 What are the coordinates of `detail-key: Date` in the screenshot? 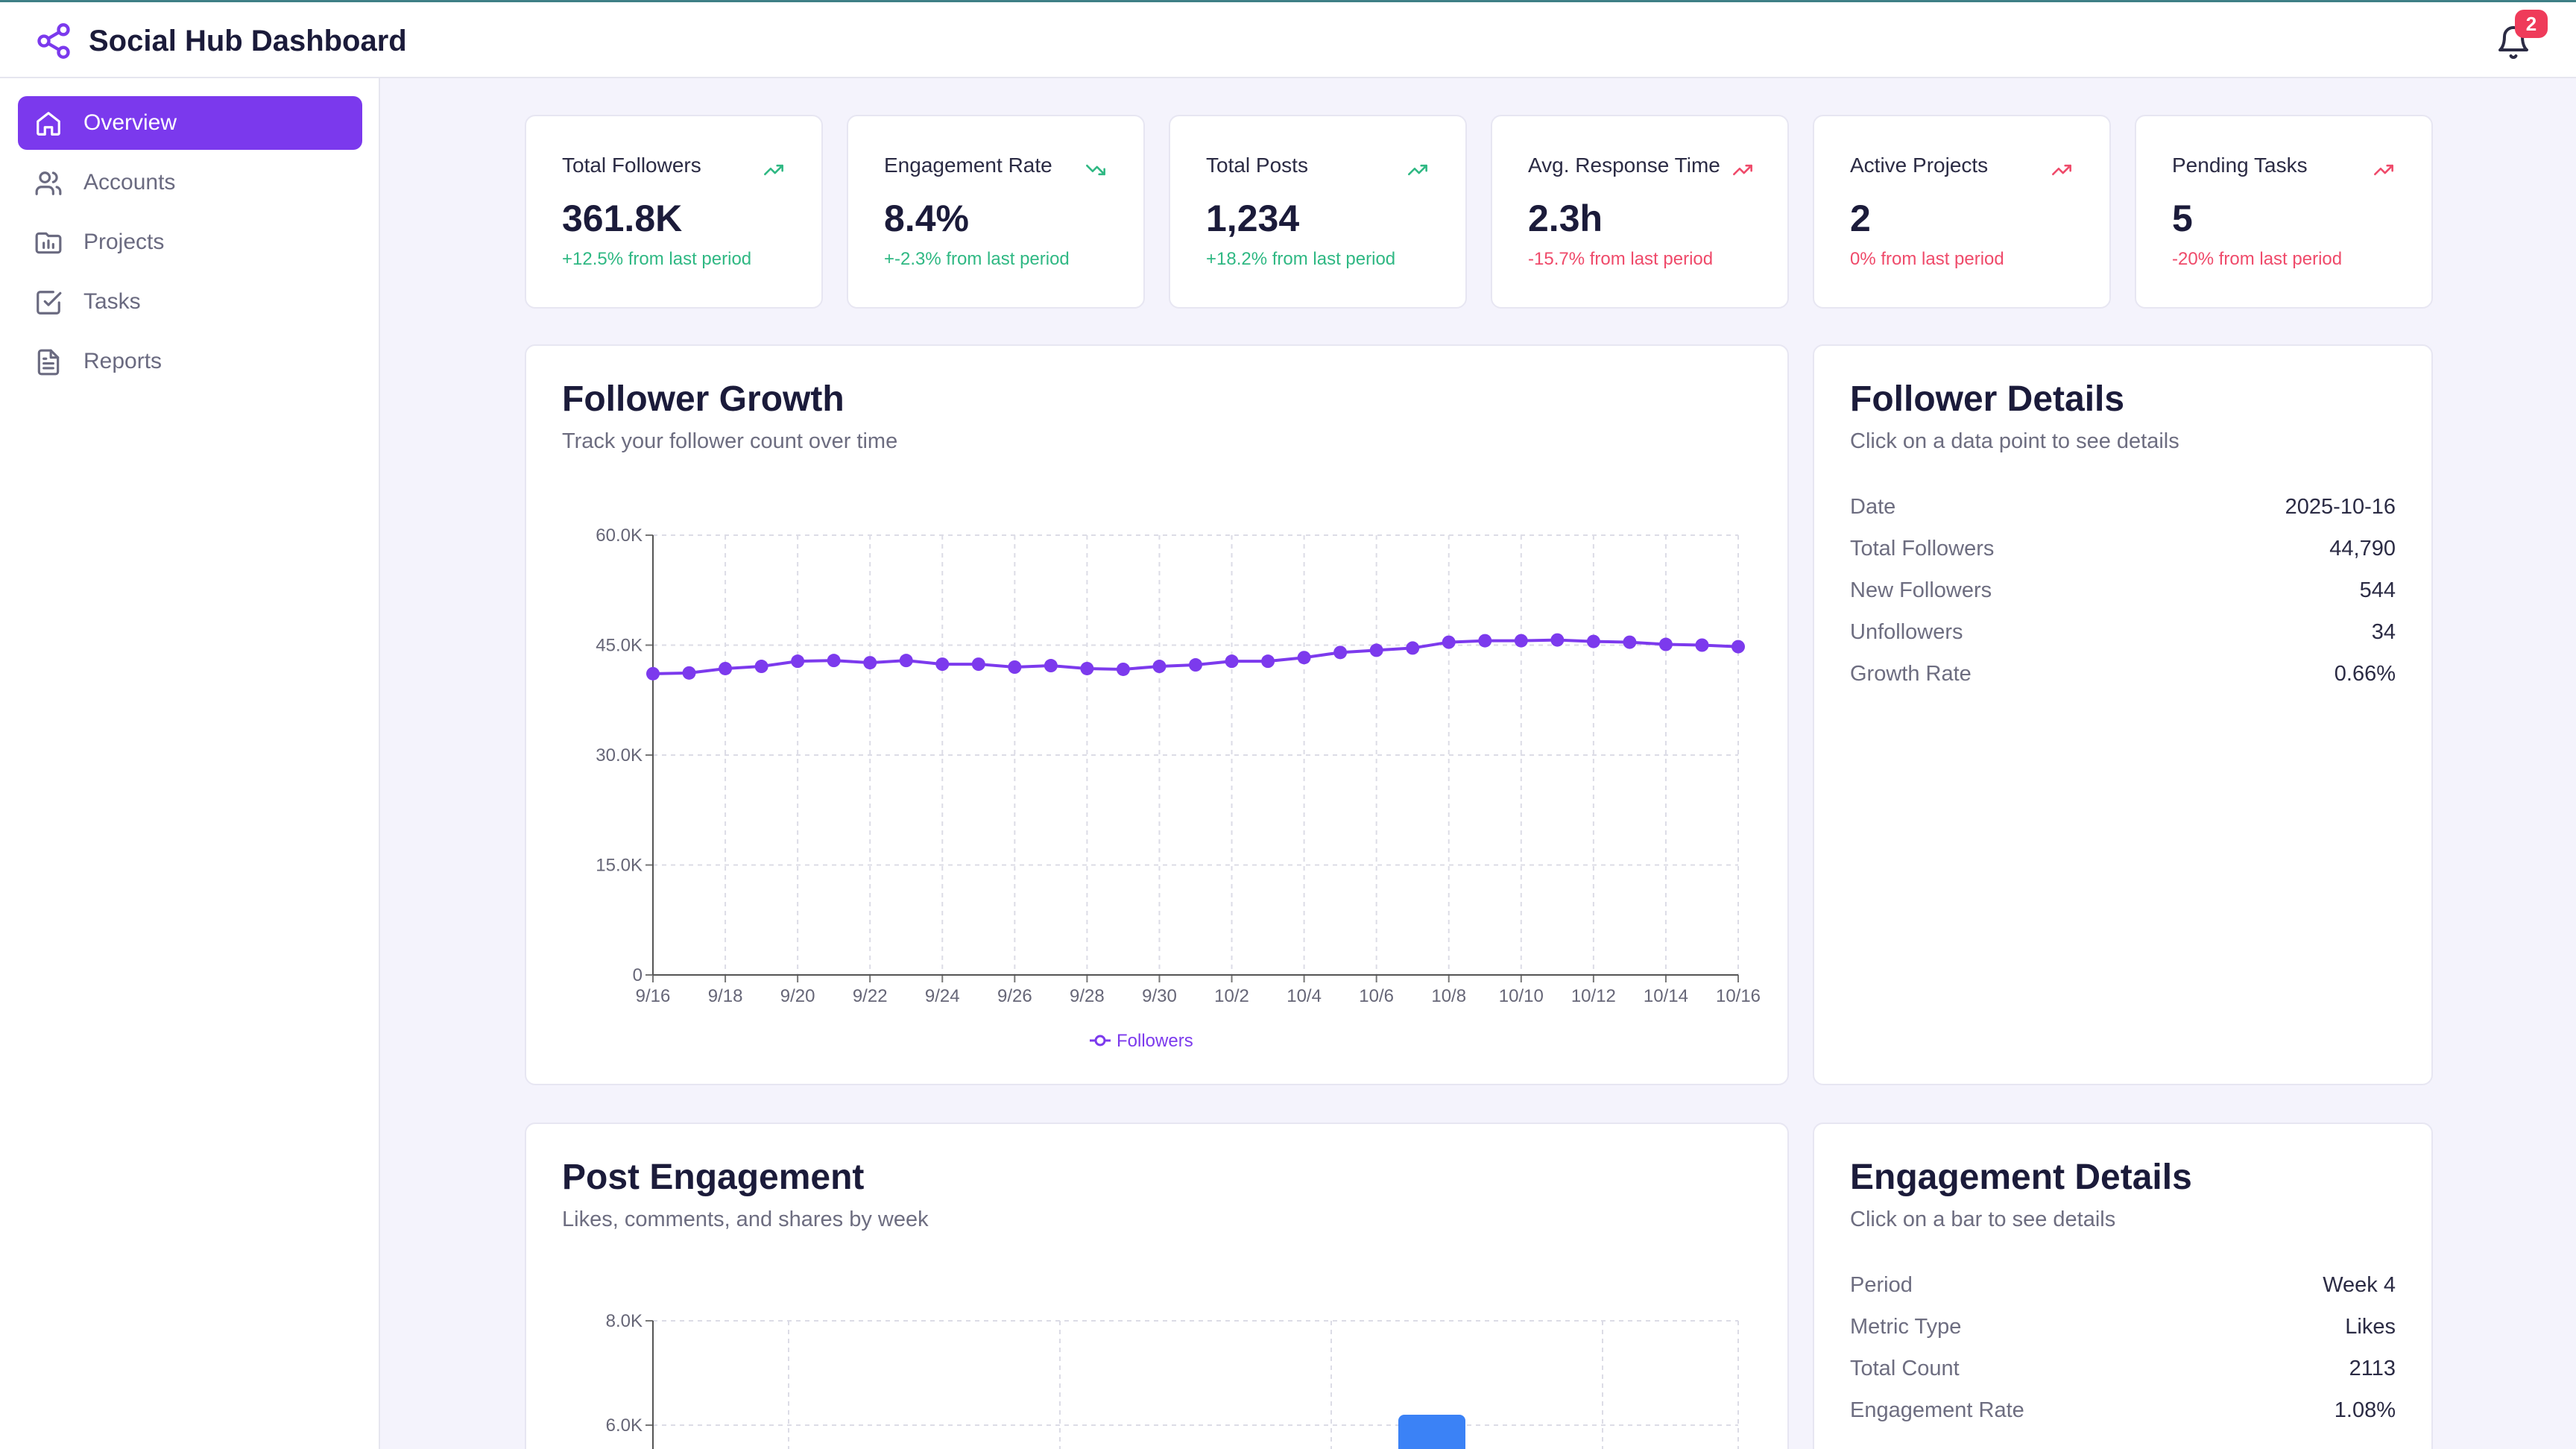 It's located at (1873, 507).